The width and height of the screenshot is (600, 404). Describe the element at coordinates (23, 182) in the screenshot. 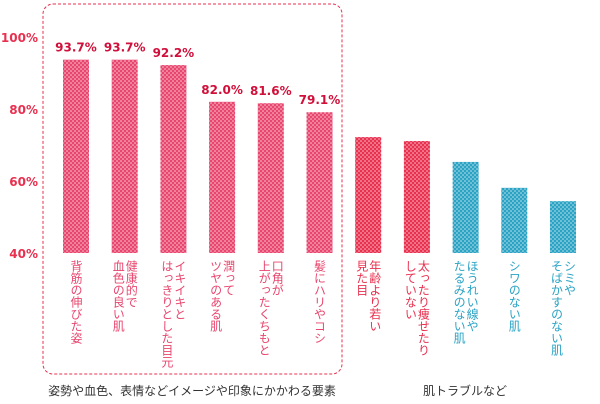

I see `y-tick-label: 60%` at that location.